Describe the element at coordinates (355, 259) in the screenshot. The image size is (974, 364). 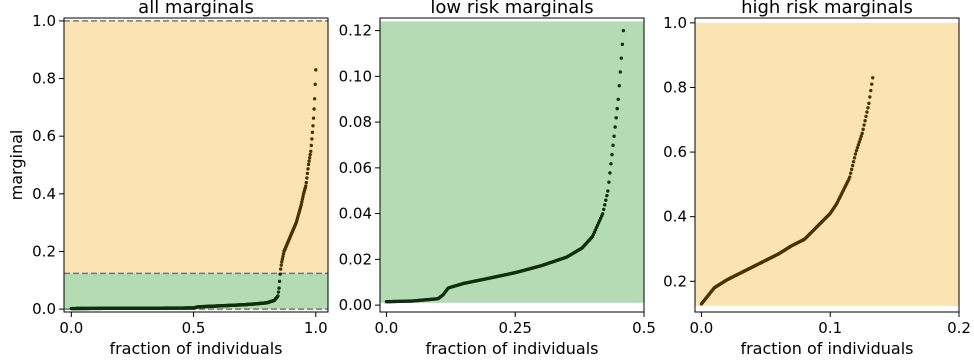
I see `y-tick-label: 0.02` at that location.